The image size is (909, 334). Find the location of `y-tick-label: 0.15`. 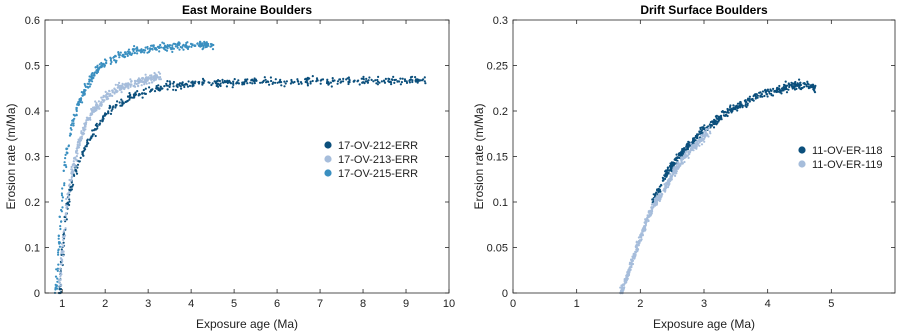

y-tick-label: 0.15 is located at coordinates (497, 158).